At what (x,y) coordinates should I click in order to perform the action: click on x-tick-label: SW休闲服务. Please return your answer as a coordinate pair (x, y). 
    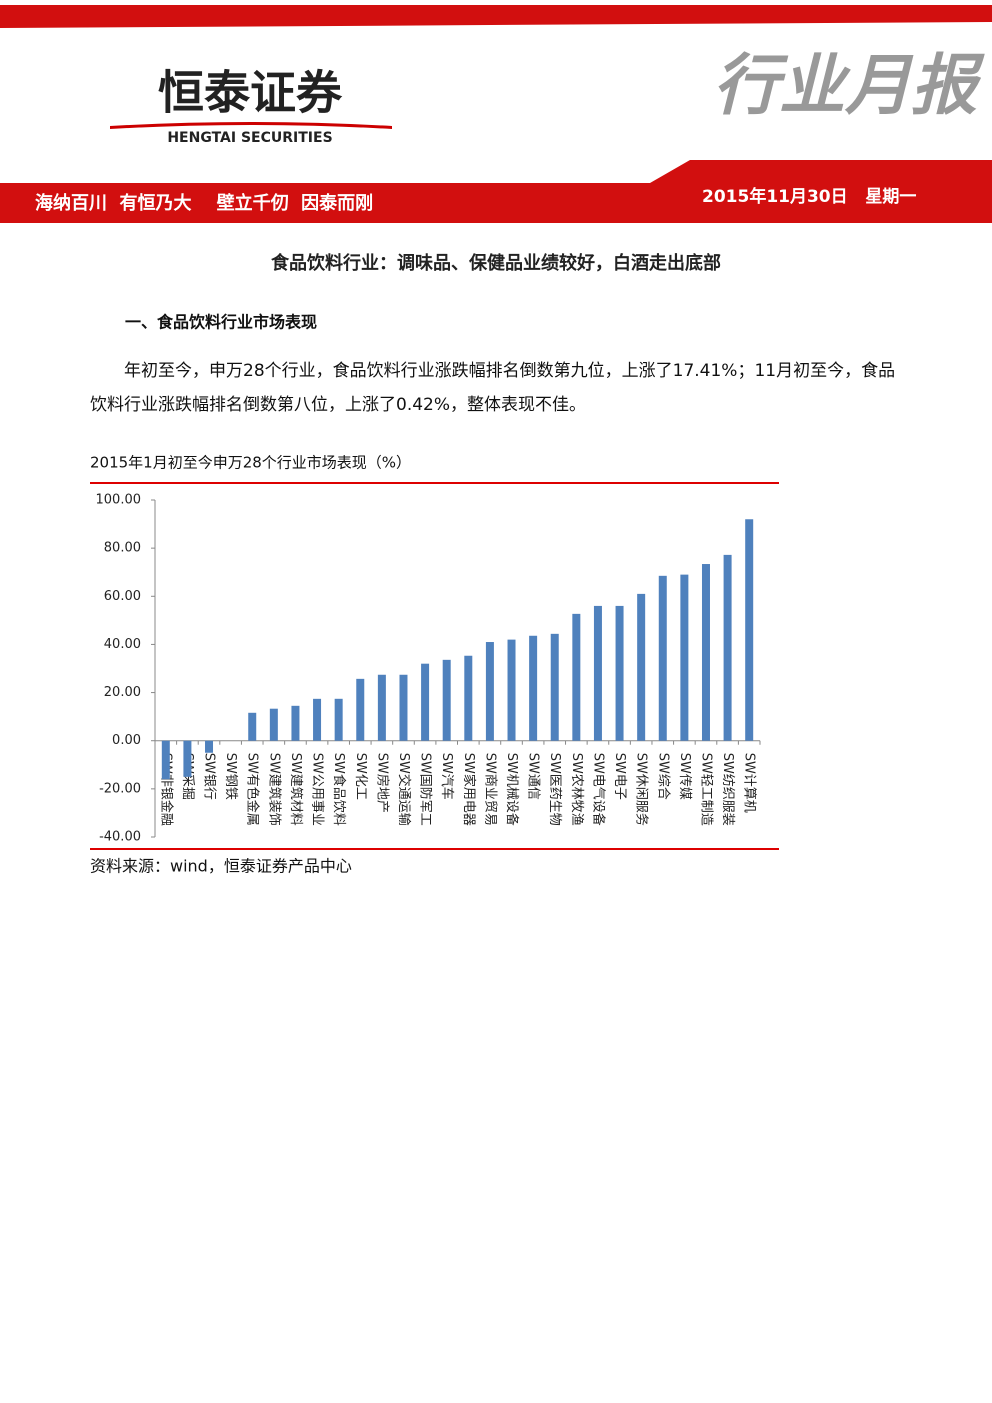
    Looking at the image, I should click on (642, 789).